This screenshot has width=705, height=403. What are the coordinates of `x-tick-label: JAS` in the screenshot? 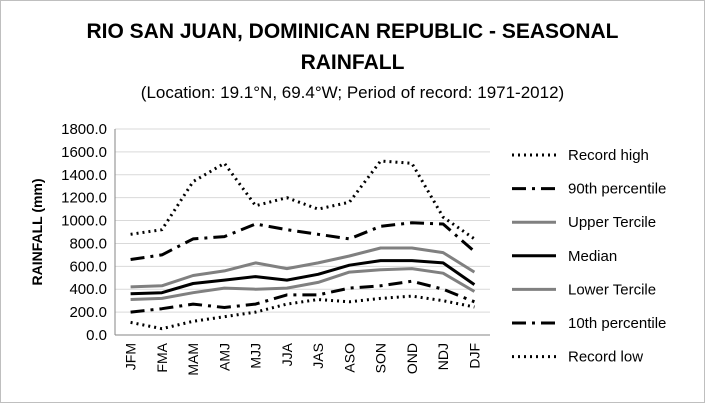 It's located at (318, 356).